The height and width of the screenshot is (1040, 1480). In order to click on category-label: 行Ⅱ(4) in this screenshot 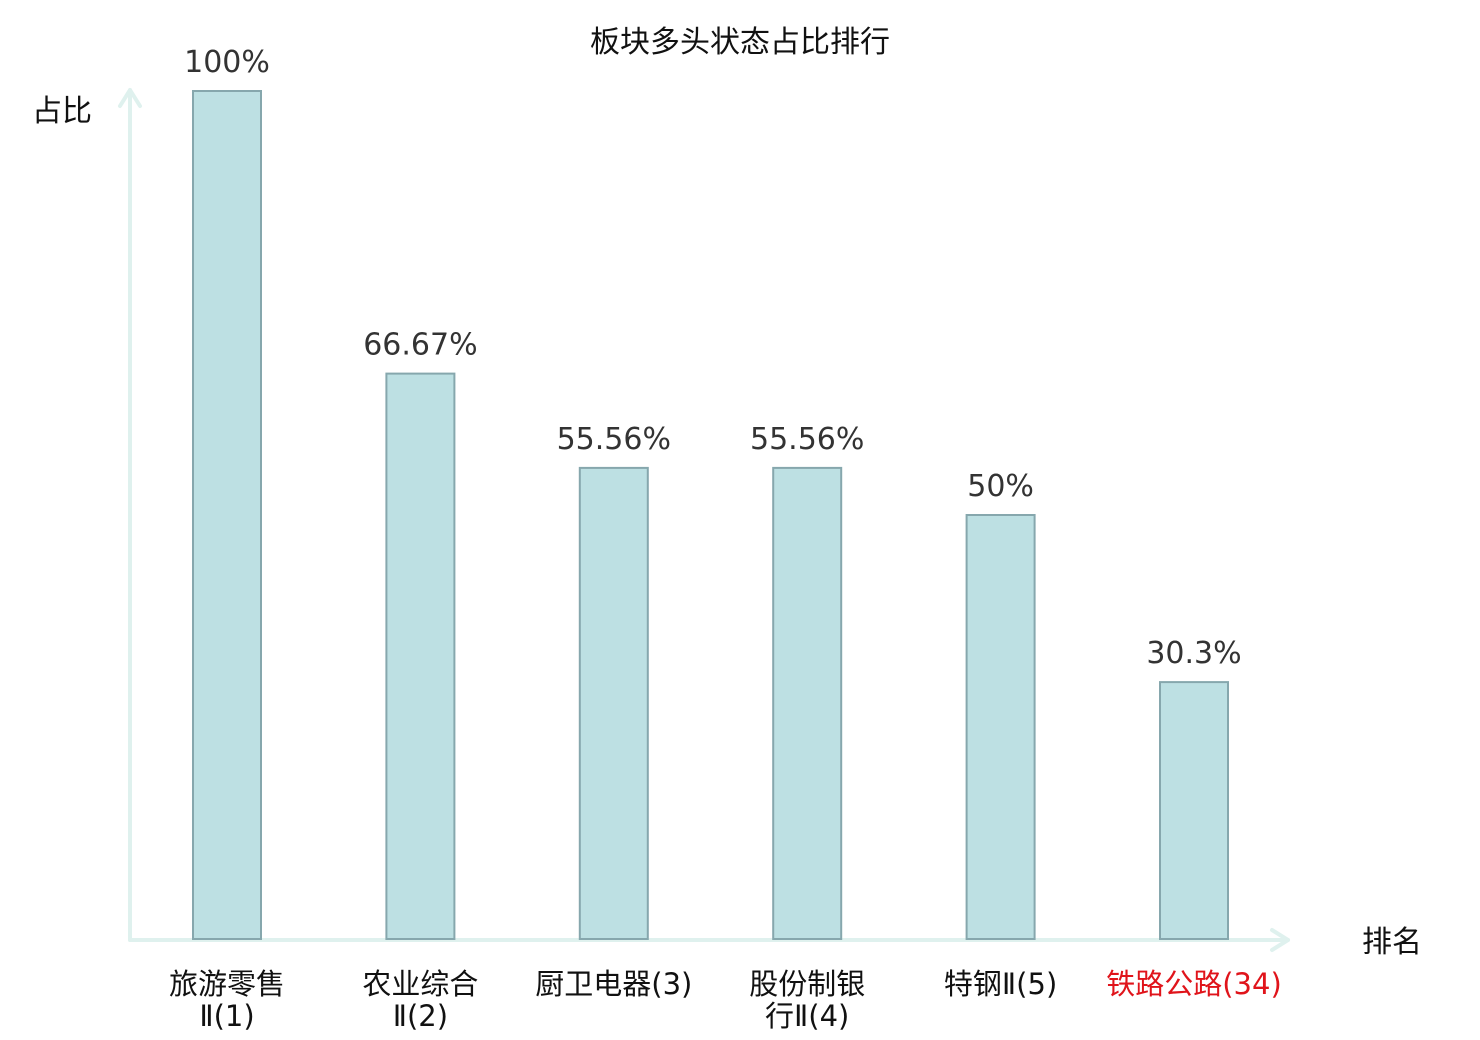, I will do `click(807, 1016)`.